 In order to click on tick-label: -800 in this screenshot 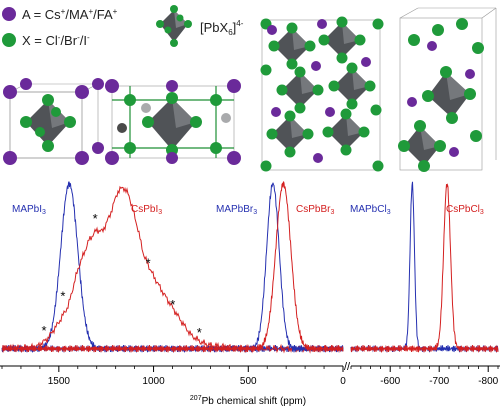, I will do `click(488, 381)`.